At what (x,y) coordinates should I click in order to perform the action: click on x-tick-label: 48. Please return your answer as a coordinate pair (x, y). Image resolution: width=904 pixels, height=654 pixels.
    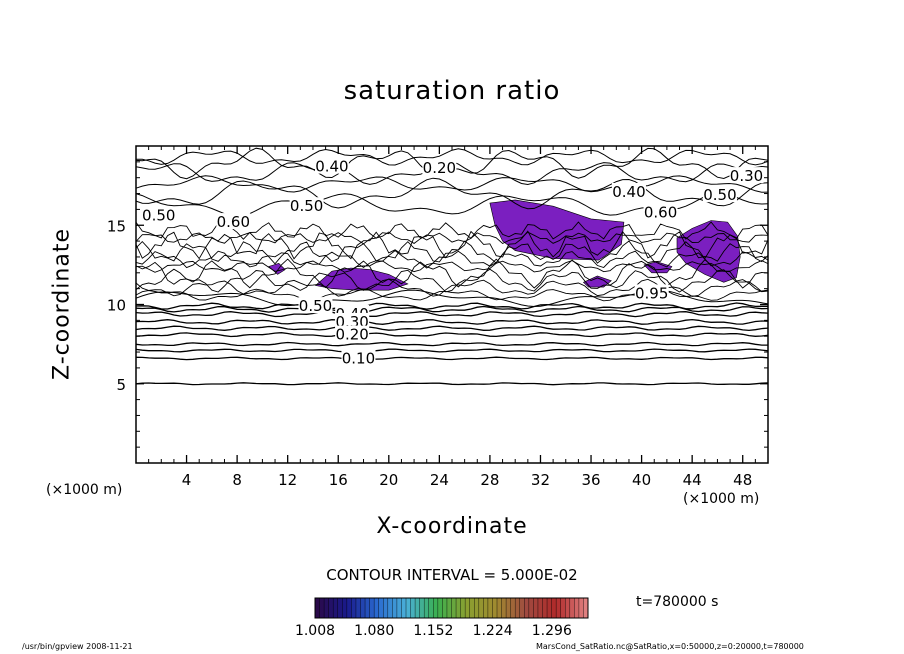
    Looking at the image, I should click on (742, 480).